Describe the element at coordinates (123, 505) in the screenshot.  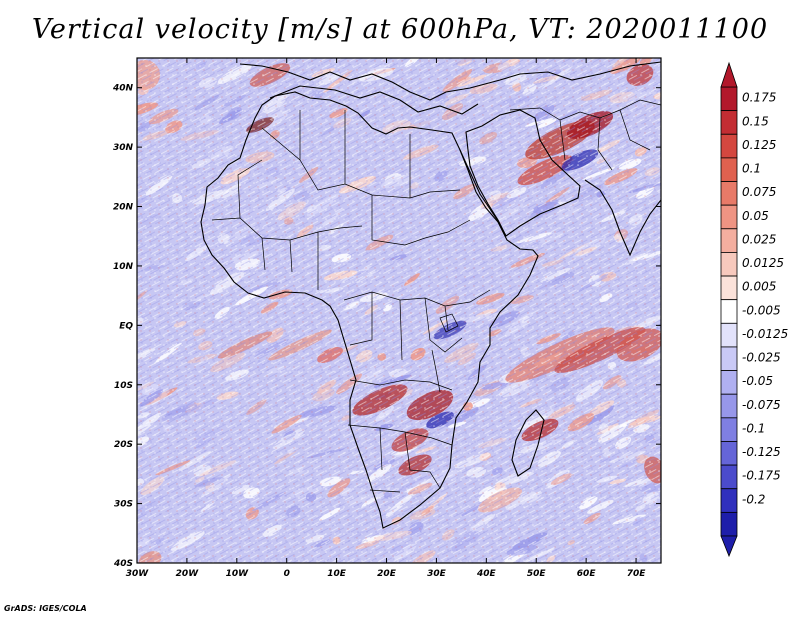
I see `lat-label: 30S` at that location.